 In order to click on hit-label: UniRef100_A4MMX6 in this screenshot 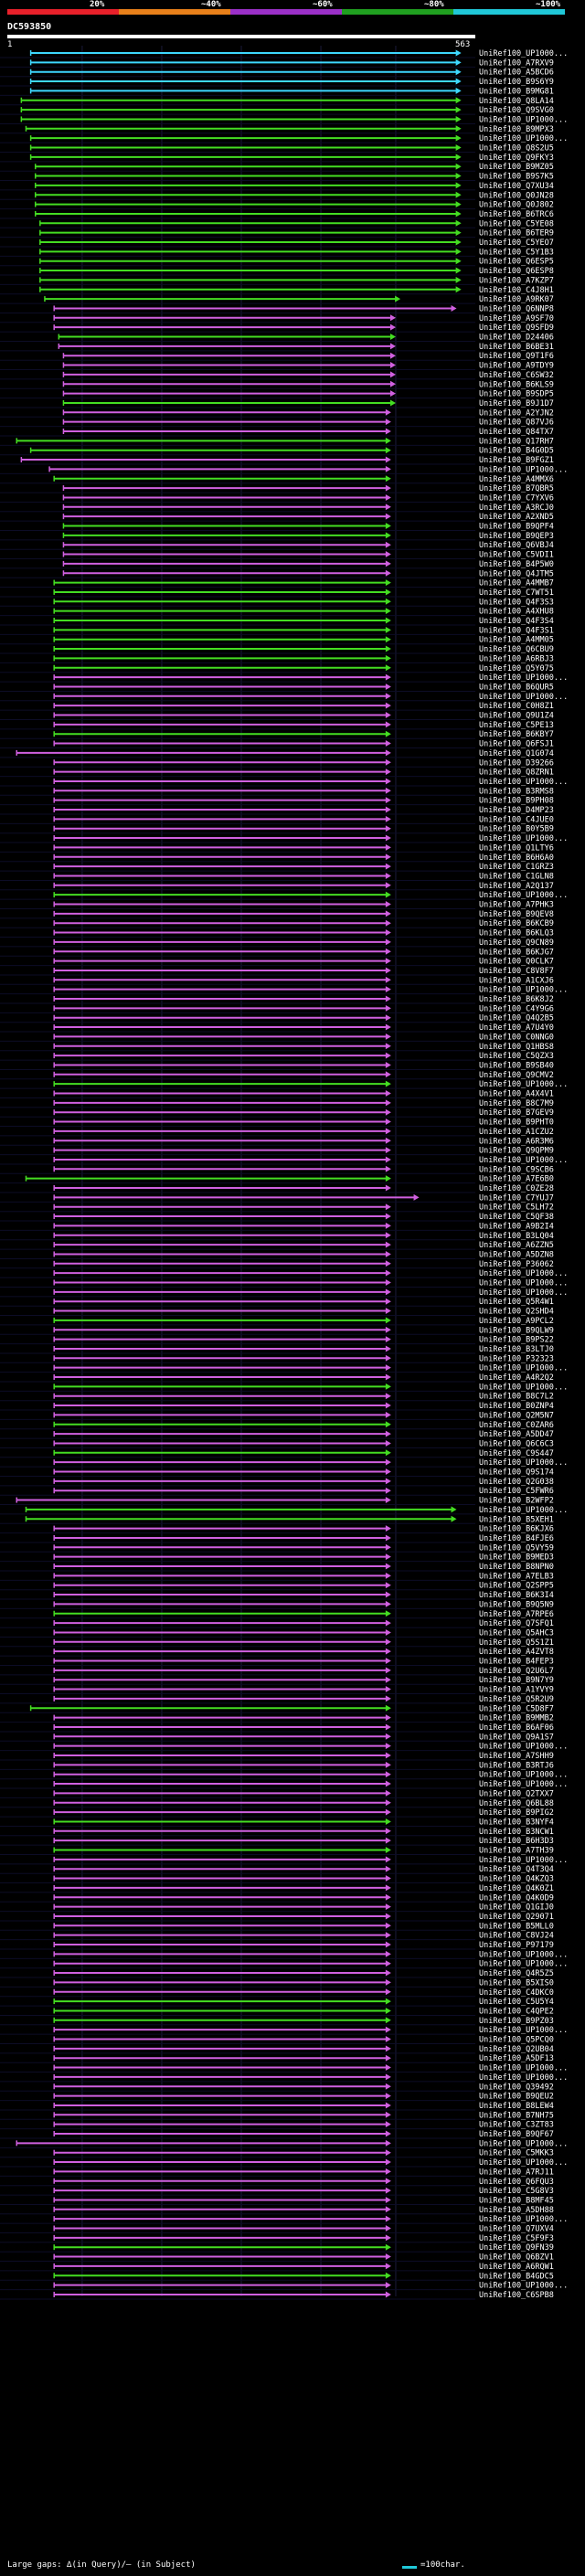, I will do `click(516, 479)`.